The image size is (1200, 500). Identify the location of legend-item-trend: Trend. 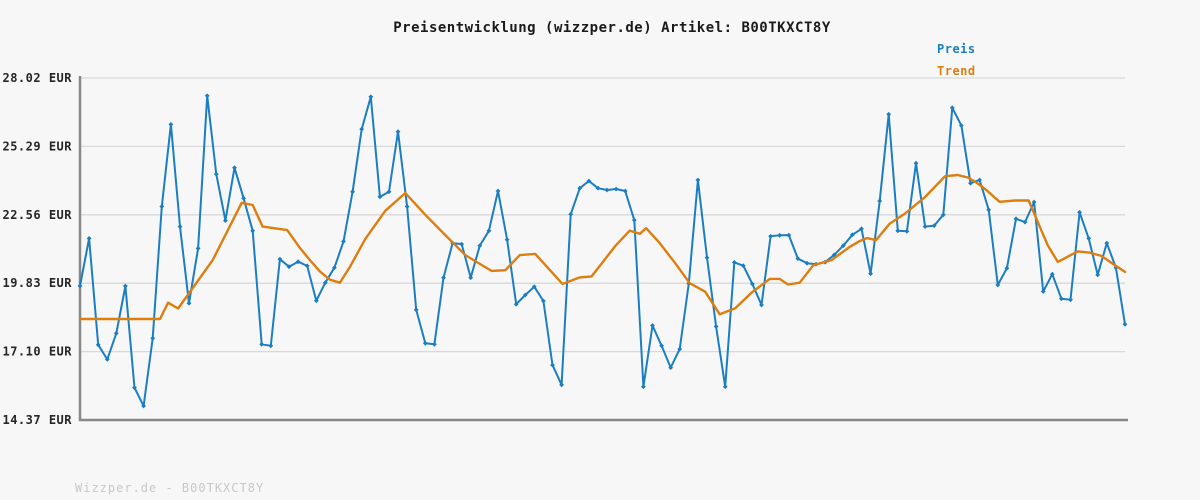
(956, 71).